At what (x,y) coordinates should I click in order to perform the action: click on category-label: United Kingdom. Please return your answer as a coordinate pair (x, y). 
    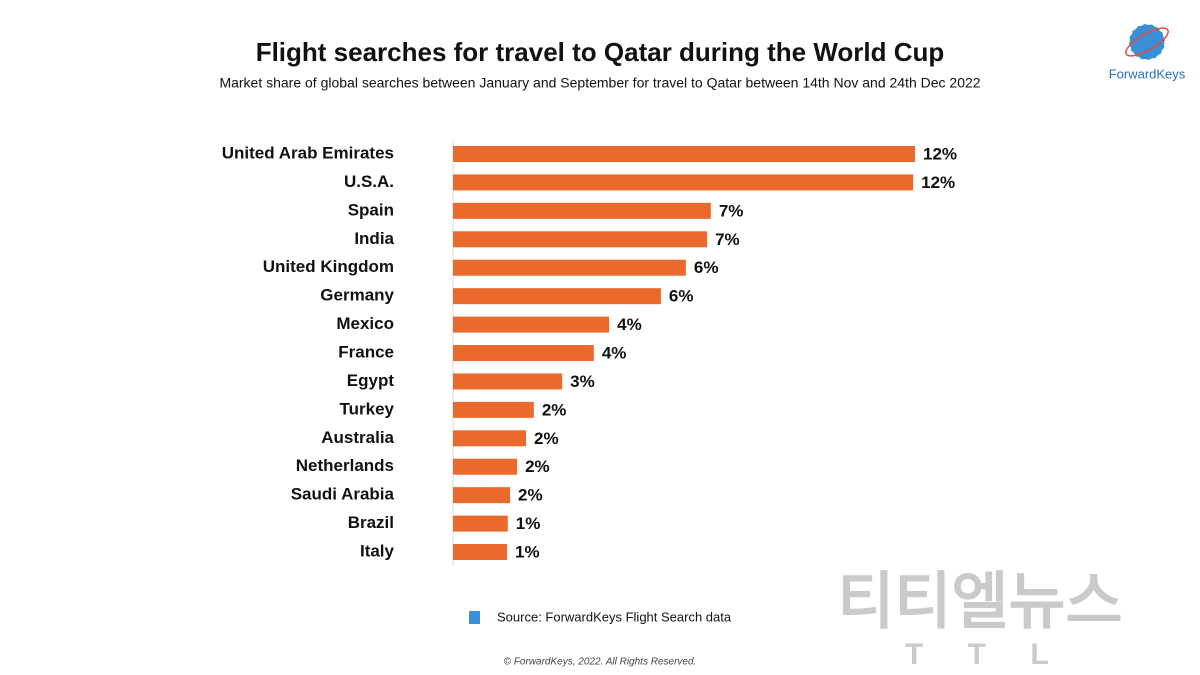
    Looking at the image, I should click on (328, 266).